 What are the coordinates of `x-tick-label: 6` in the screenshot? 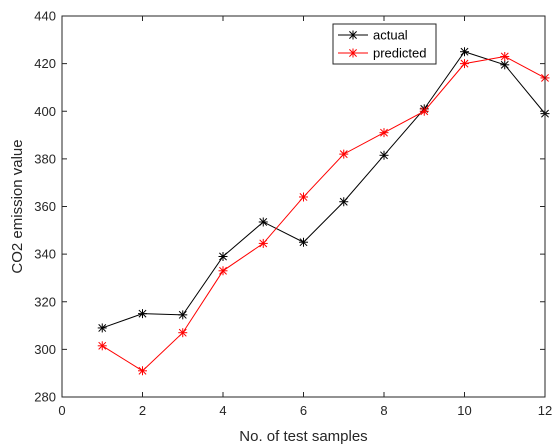 It's located at (303, 410).